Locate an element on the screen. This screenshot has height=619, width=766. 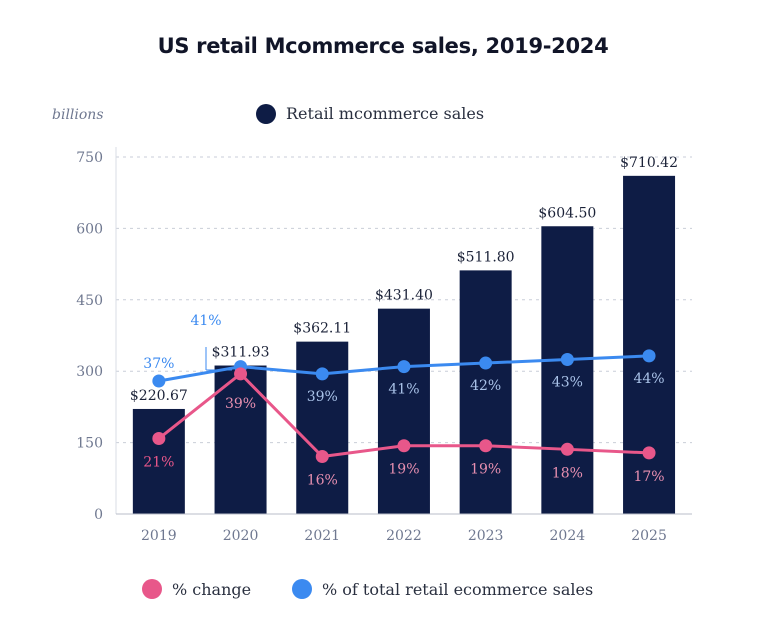
legend-label-share: % of total retail ecommerce sales is located at coordinates (457, 589).